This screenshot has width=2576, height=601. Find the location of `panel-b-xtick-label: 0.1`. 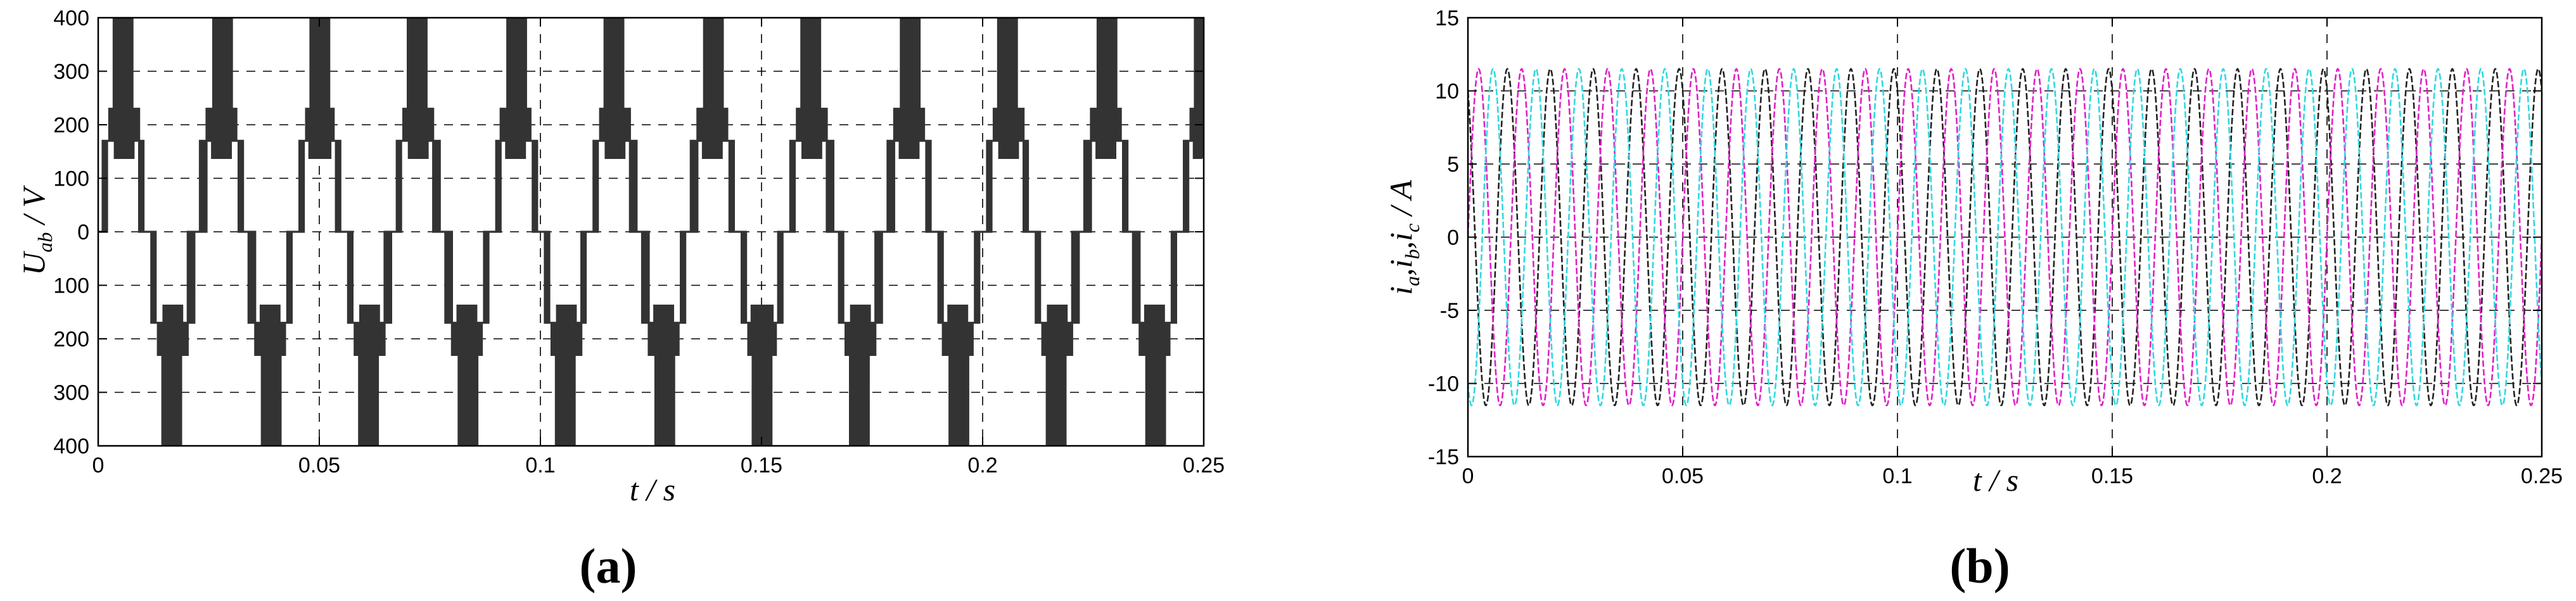

panel-b-xtick-label: 0.1 is located at coordinates (1897, 476).